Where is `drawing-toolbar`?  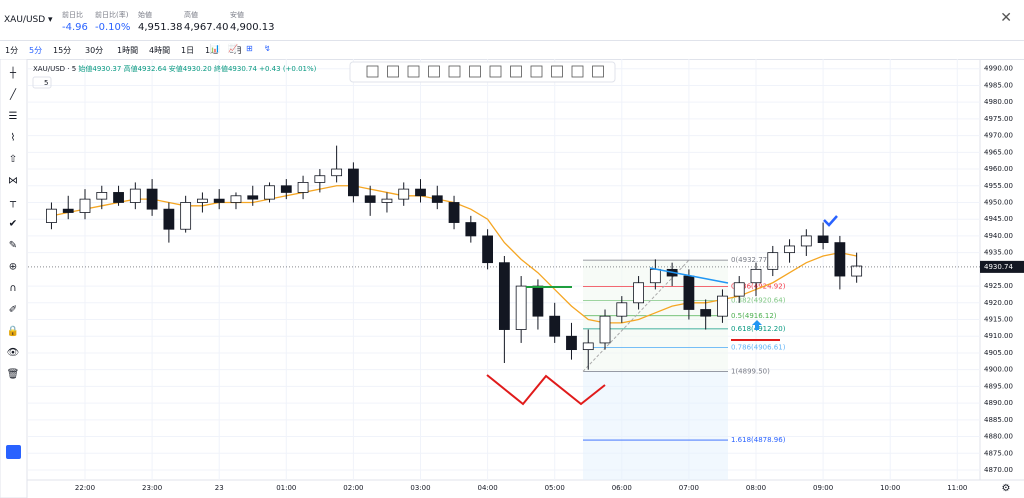 drawing-toolbar is located at coordinates (482, 72).